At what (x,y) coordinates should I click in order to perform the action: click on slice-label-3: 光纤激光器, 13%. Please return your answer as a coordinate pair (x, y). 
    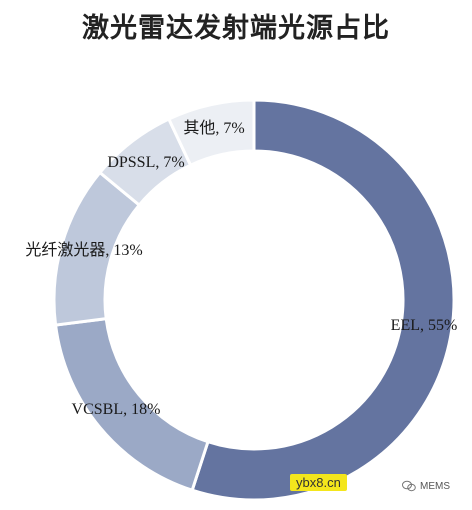
    Looking at the image, I should click on (83, 250).